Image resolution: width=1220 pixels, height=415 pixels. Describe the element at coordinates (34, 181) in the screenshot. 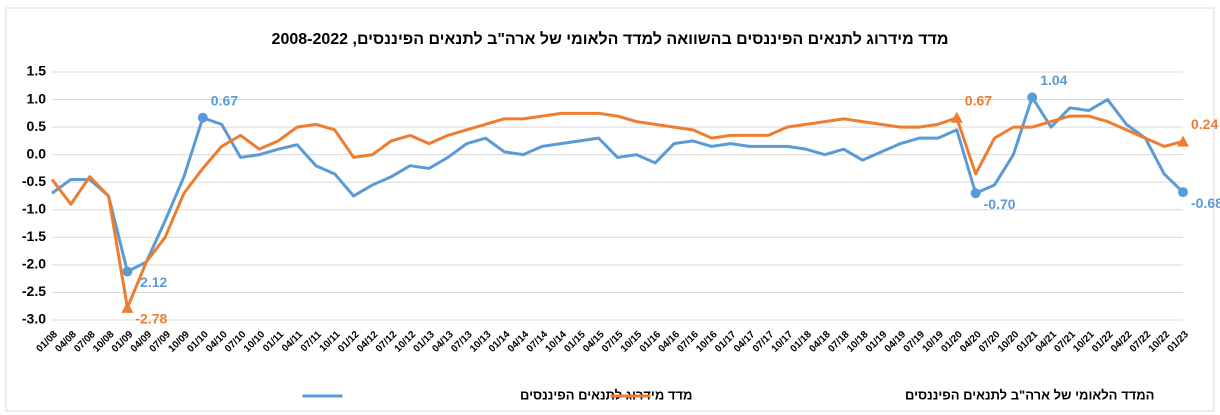

I see `y-tick-label: -0.5` at that location.